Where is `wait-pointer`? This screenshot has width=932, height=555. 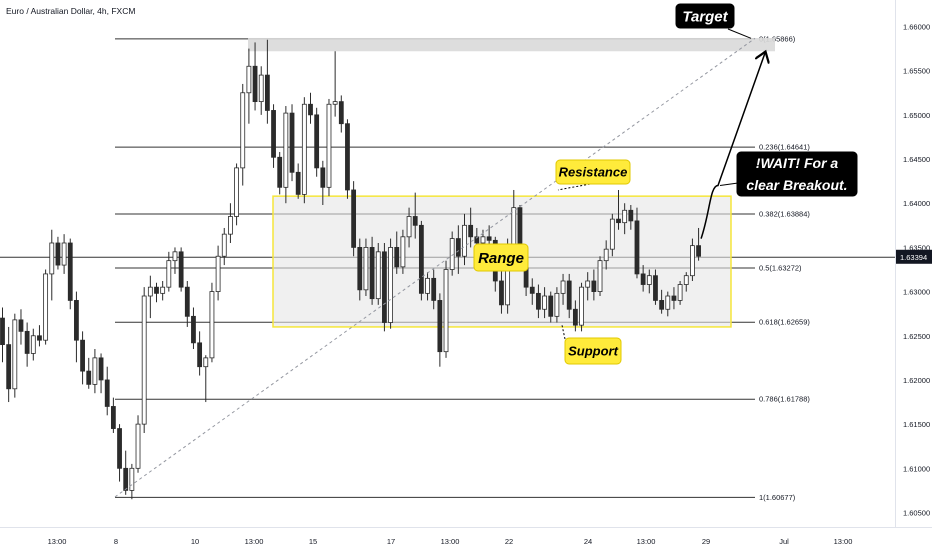
wait-pointer is located at coordinates (729, 184).